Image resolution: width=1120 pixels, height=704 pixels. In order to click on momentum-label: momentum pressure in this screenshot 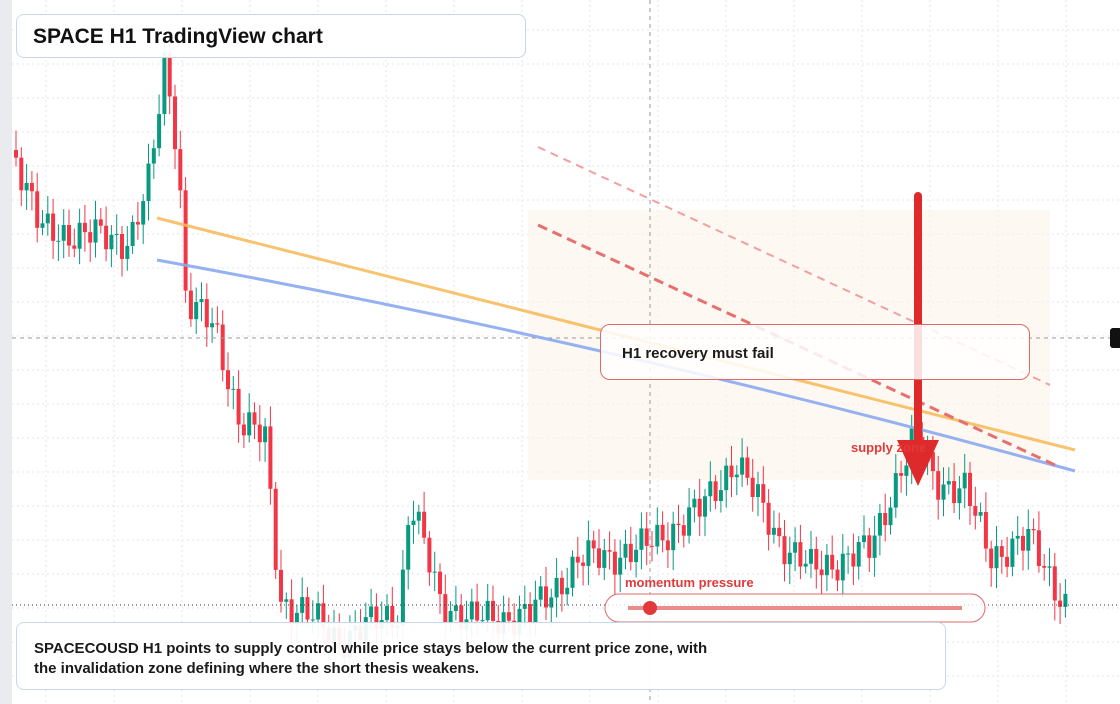, I will do `click(689, 582)`.